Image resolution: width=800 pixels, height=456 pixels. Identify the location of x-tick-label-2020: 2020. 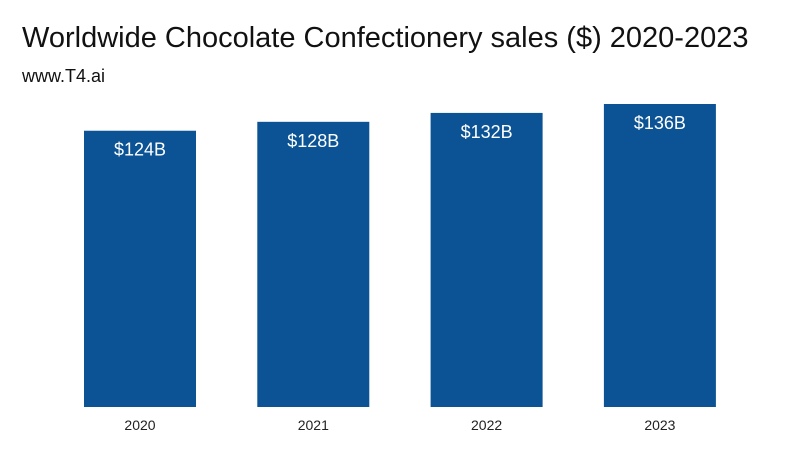
(139, 425).